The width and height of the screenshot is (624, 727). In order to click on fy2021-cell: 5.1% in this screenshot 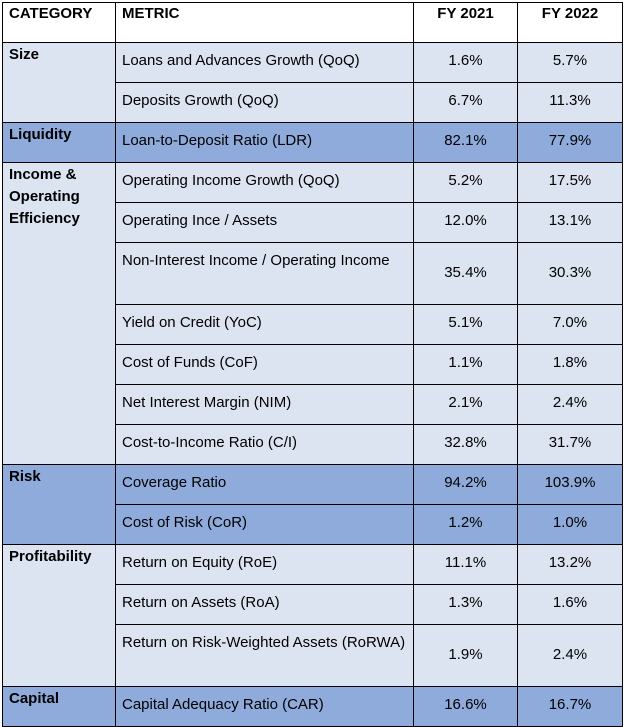, I will do `click(465, 324)`.